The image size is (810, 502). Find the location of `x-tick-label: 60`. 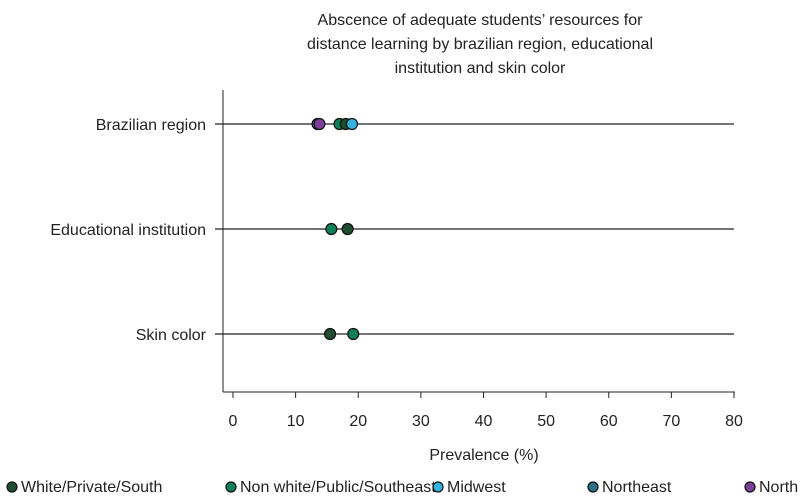

x-tick-label: 60 is located at coordinates (609, 421).